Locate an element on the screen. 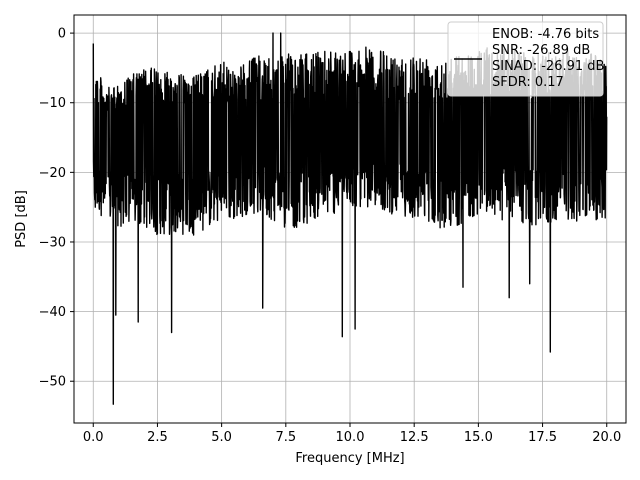 The height and width of the screenshot is (480, 640). y-axis-ticks: 0 −10 −20 −30 −40 −50 is located at coordinates (56, 208).